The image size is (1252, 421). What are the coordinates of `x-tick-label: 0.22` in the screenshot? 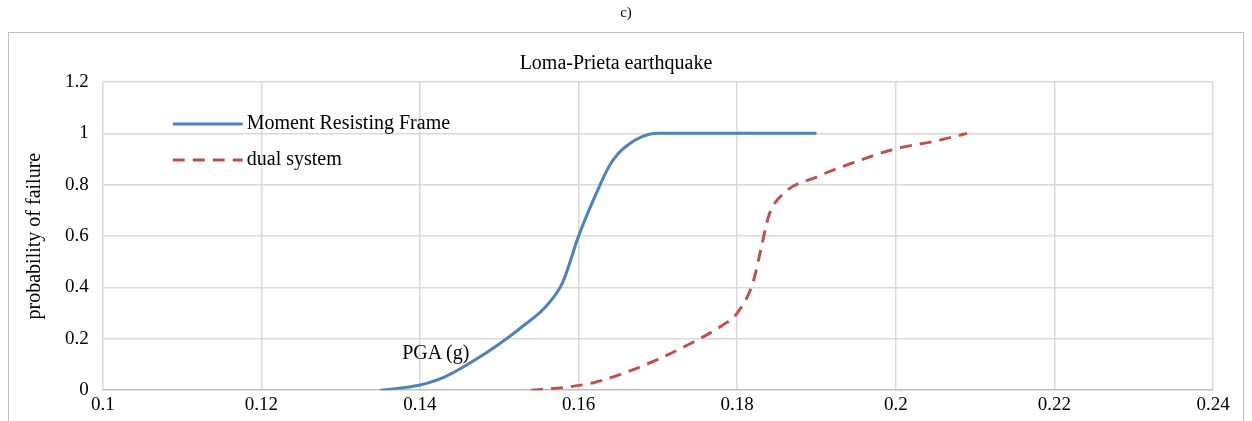 It's located at (1054, 403).